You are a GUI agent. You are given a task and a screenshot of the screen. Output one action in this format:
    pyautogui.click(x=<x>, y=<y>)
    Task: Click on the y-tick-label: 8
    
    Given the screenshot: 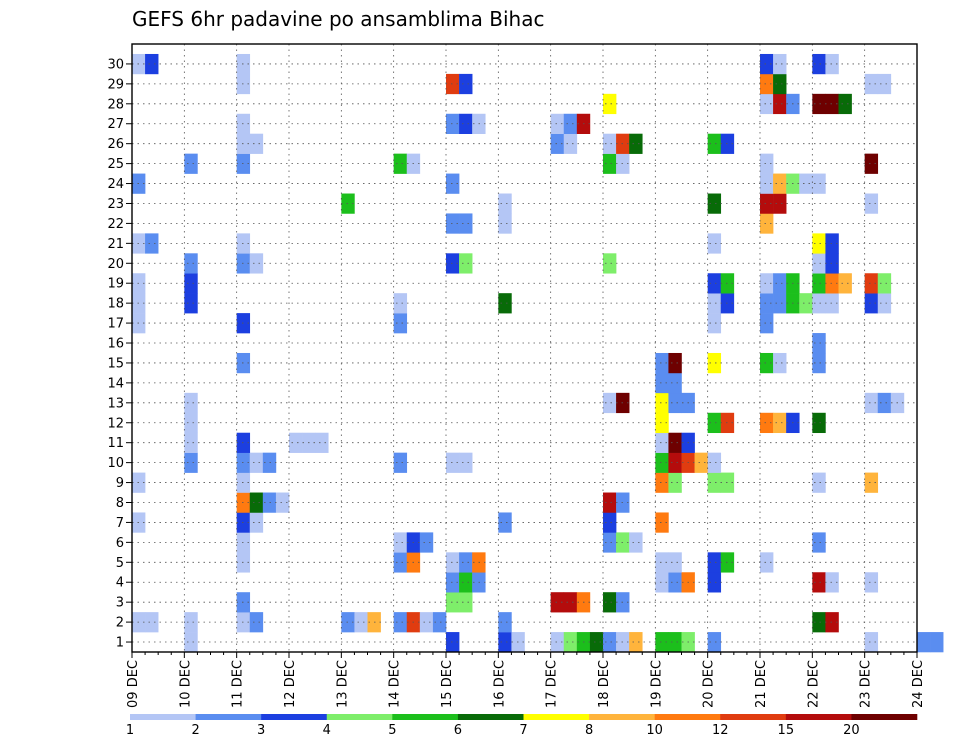 What is the action you would take?
    pyautogui.click(x=120, y=503)
    